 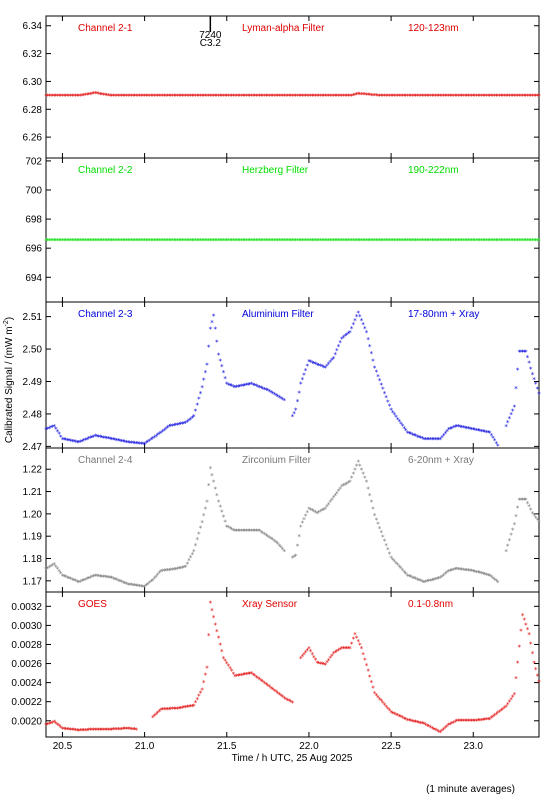 I want to click on y-axis-label-text: Calibrated Signal / (mW m, so click(x=9, y=384).